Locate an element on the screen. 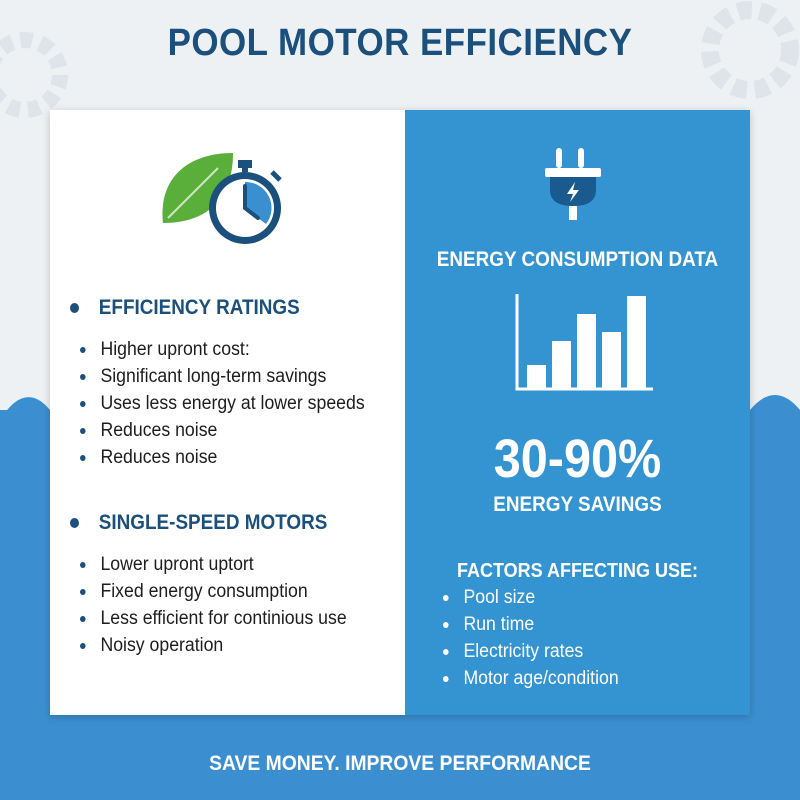  stopwatch-icon is located at coordinates (245, 202).